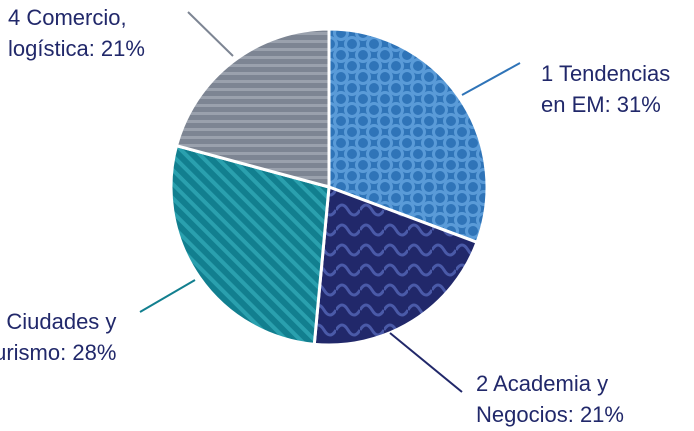  What do you see at coordinates (58, 321) in the screenshot?
I see `slice-label-3-line-1: 3 Ciudades y` at bounding box center [58, 321].